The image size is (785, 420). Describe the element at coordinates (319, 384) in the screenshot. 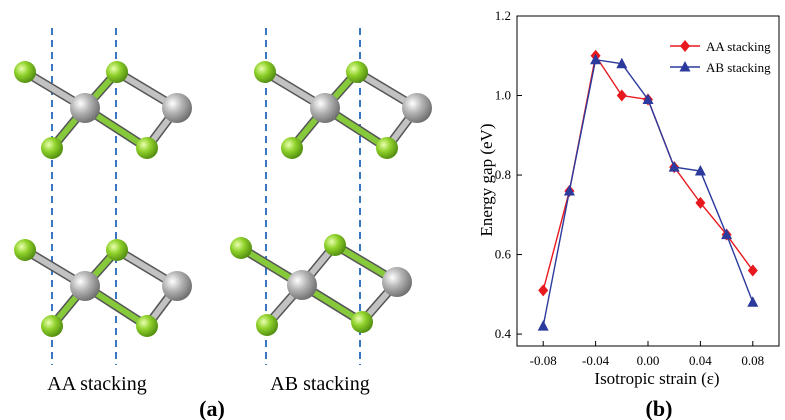

I see `ab-stacking-caption: AB stacking` at that location.